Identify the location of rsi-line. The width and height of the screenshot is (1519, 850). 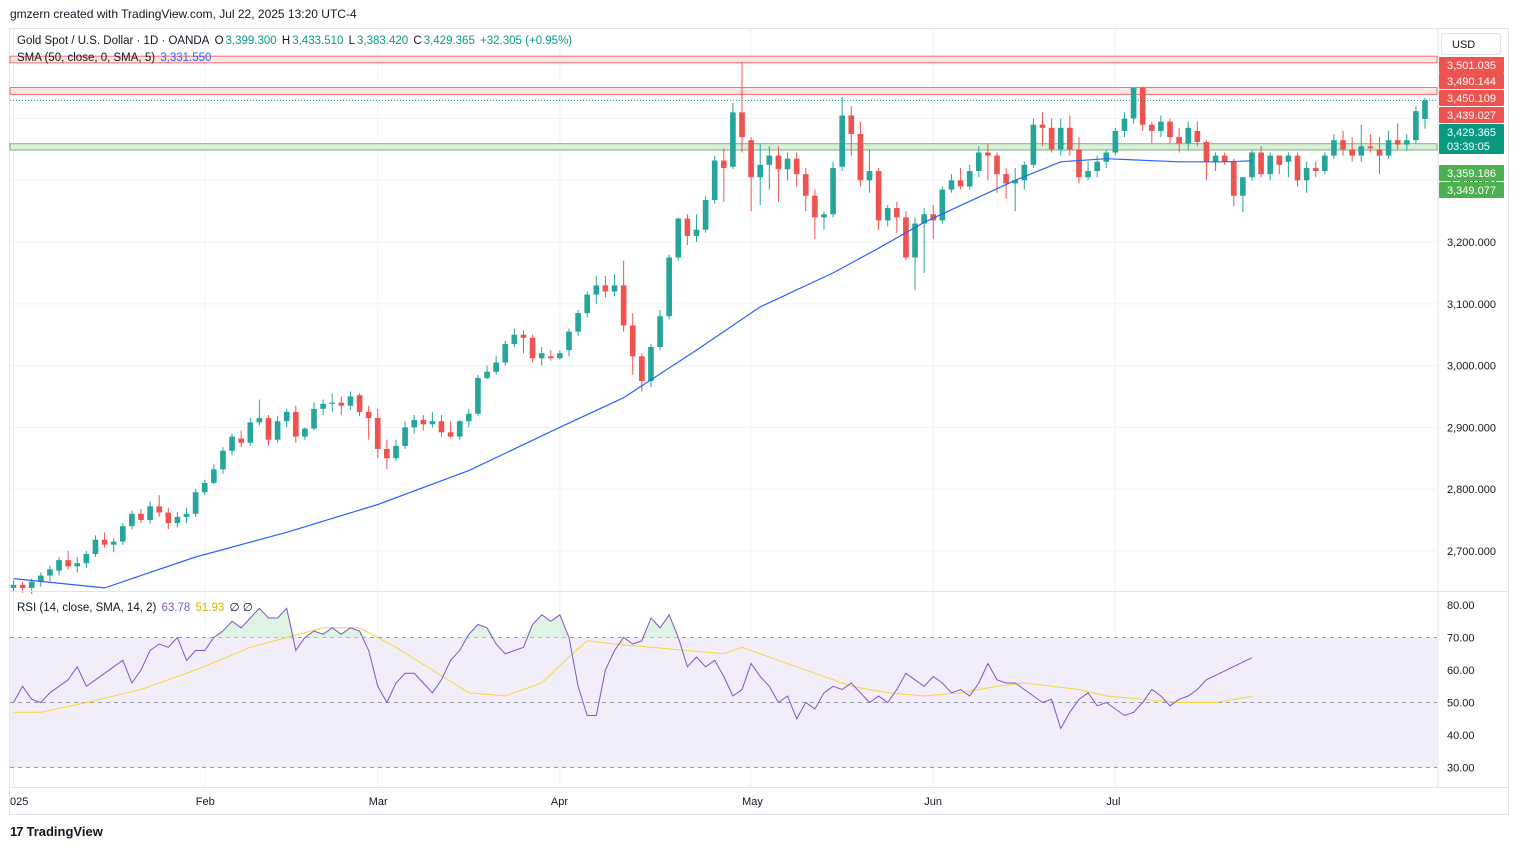
(633, 668).